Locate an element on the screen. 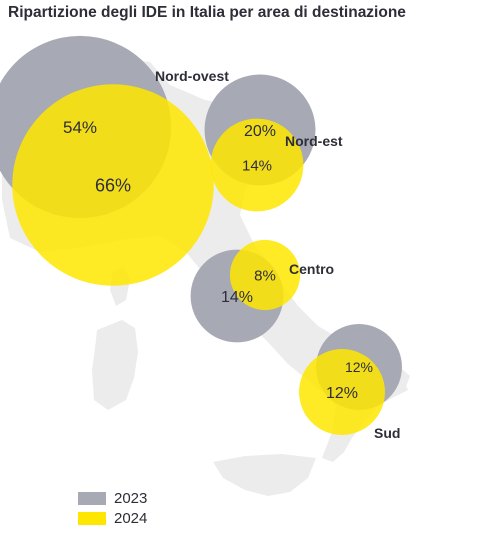  legend-label-2024: 2024 is located at coordinates (131, 518).